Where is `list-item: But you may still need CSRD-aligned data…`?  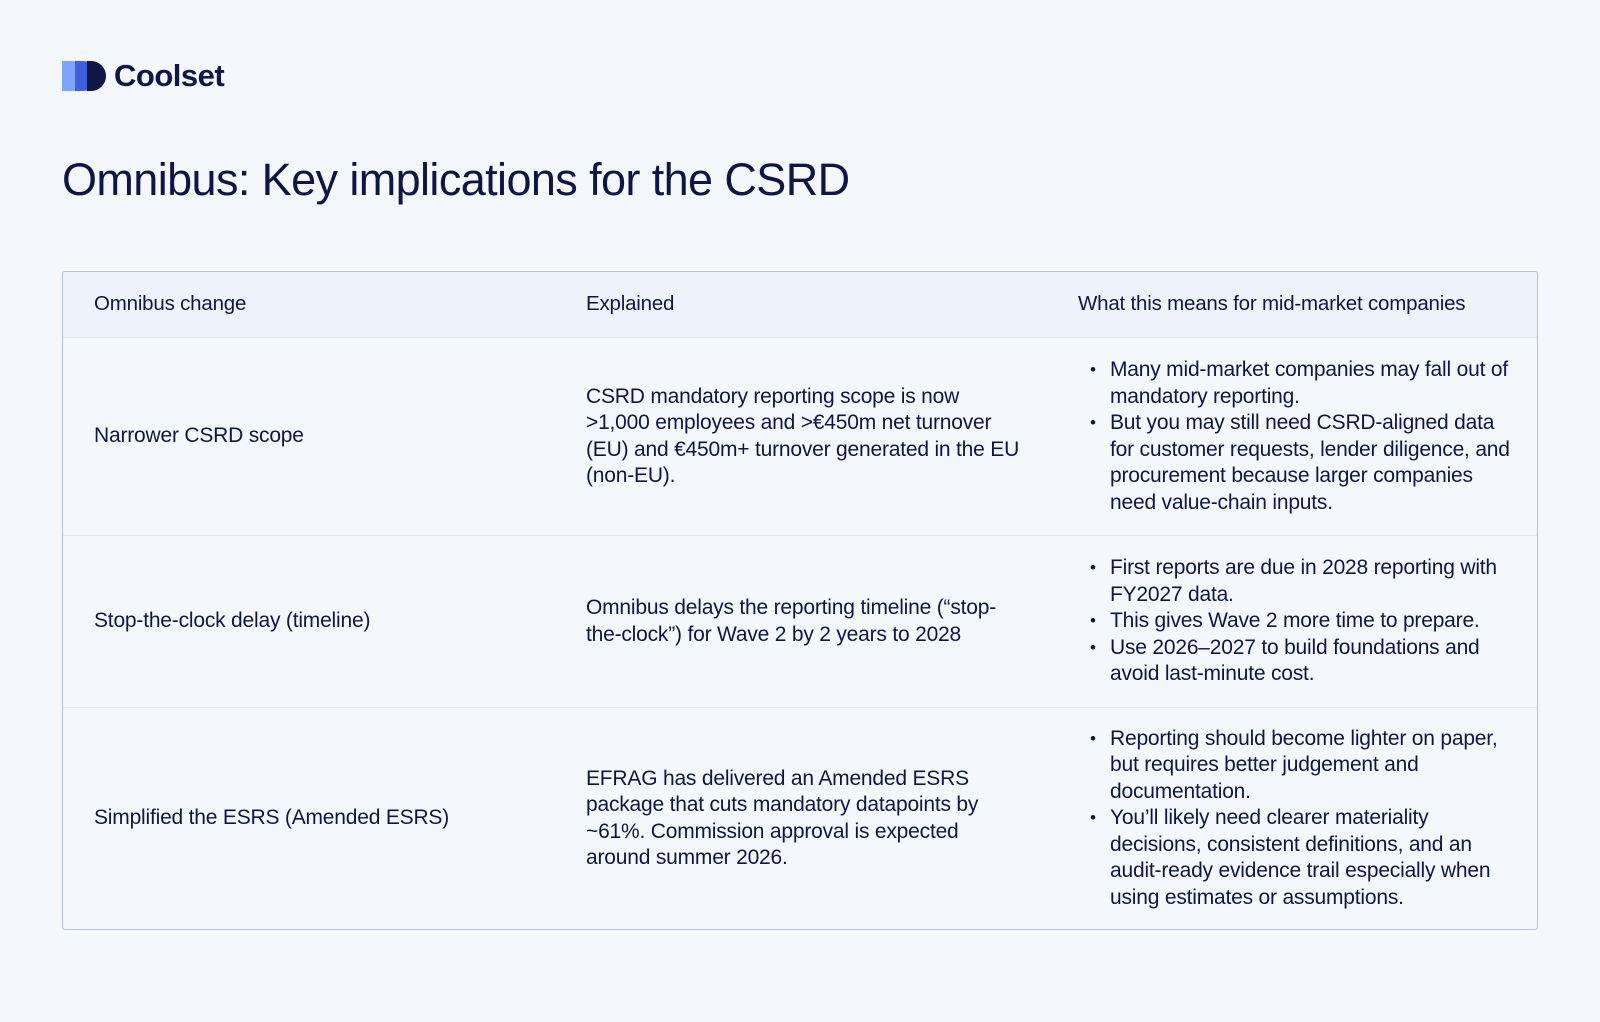
list-item: But you may still need CSRD-aligned data… is located at coordinates (1298, 463).